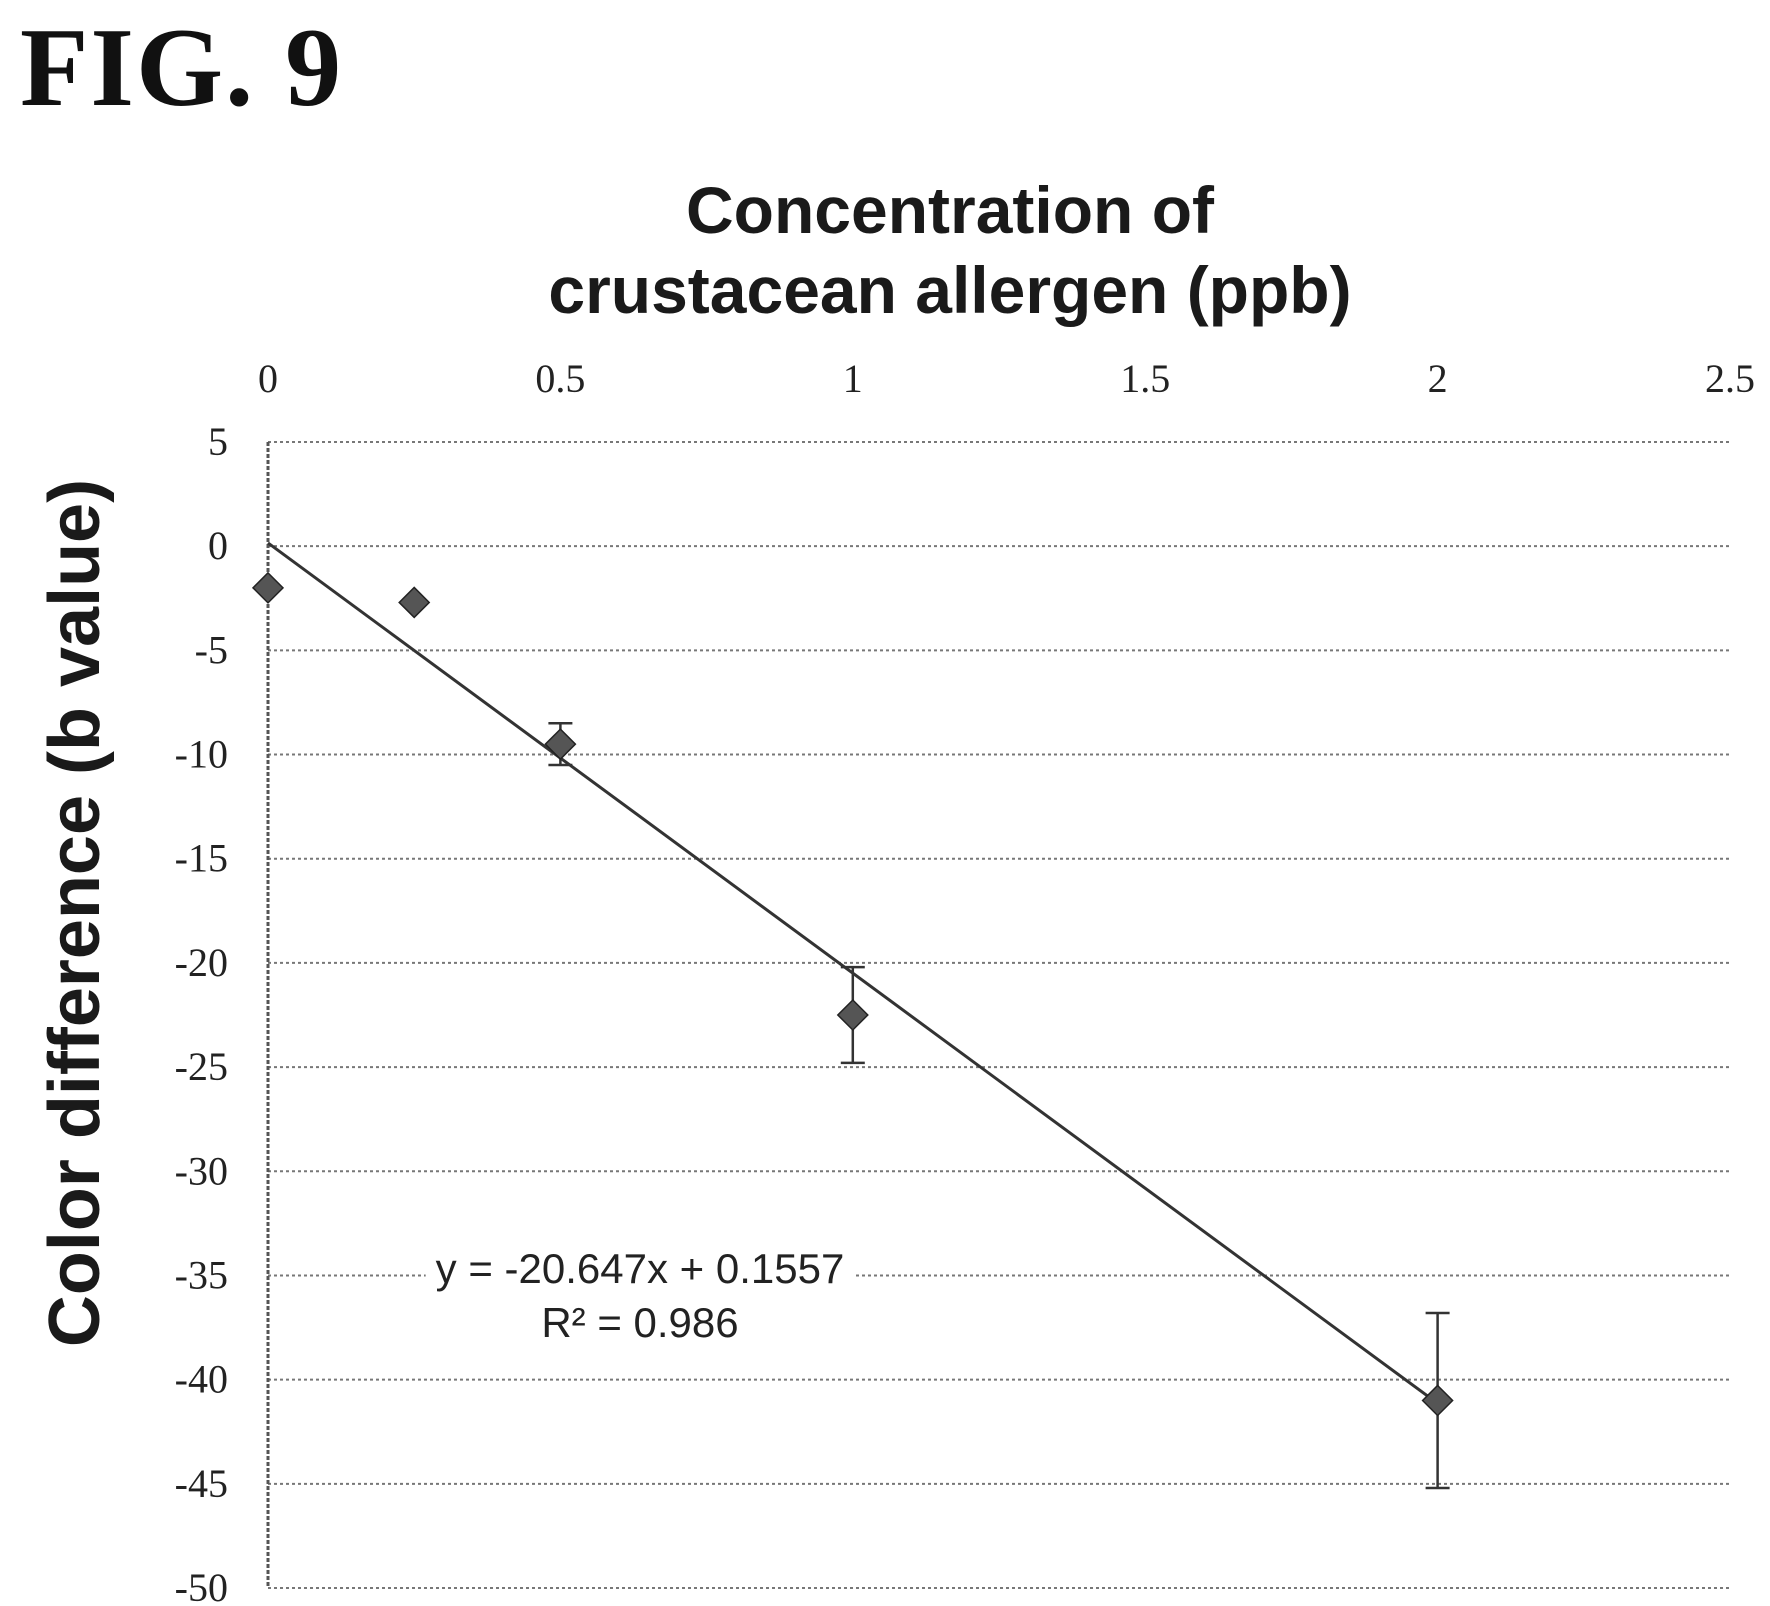 This screenshot has height=1606, width=1770. What do you see at coordinates (201, 858) in the screenshot?
I see `y-tick-label: -15` at bounding box center [201, 858].